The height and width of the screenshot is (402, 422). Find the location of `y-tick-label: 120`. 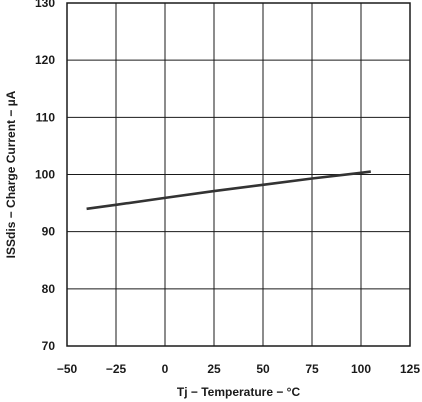

y-tick-label: 120 is located at coordinates (45, 60).